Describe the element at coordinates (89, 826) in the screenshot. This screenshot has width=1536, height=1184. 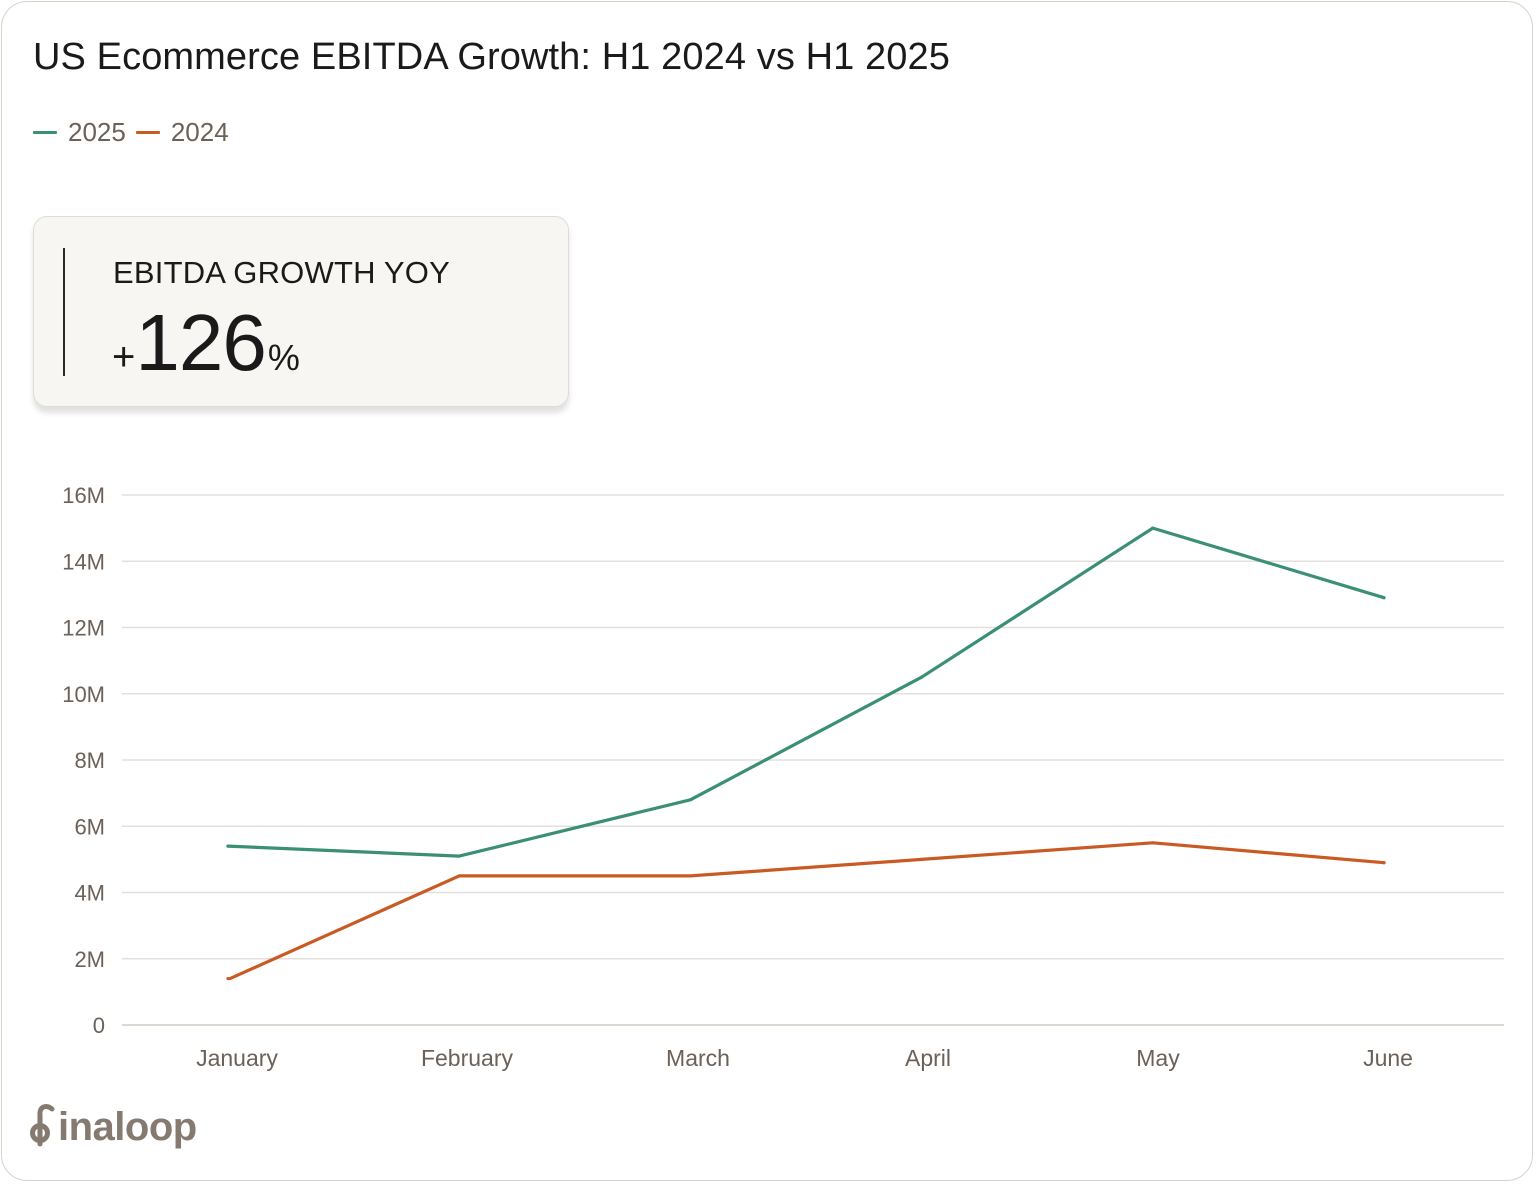
I see `y-tick-label: 6M` at that location.